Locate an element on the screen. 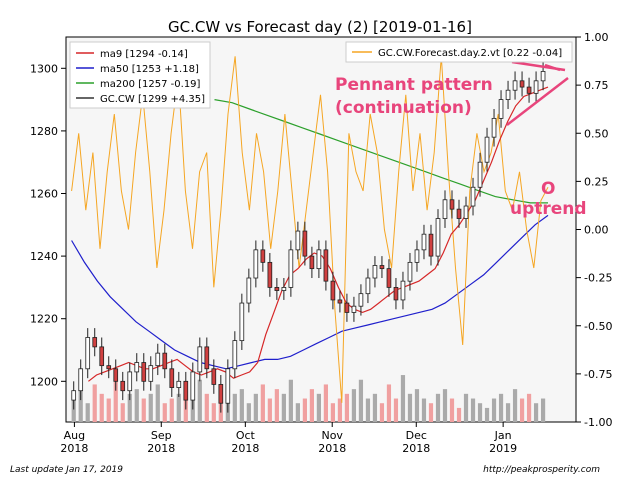 The width and height of the screenshot is (640, 480). volume-bars is located at coordinates (308, 398).